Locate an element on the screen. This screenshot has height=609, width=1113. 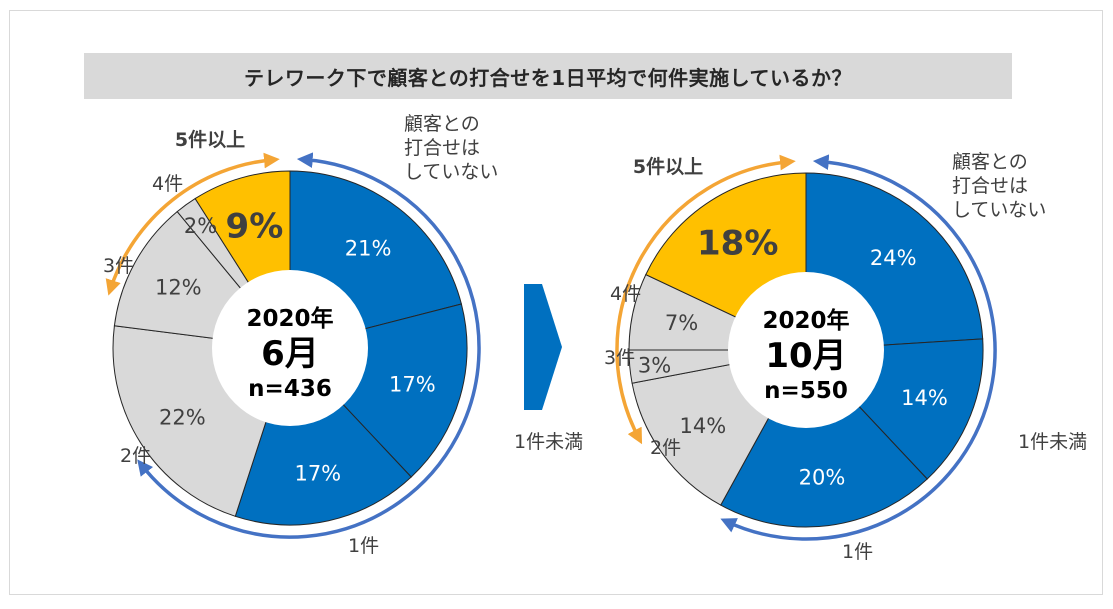
category-label-five-plus-1: 5件以上 is located at coordinates (668, 166).